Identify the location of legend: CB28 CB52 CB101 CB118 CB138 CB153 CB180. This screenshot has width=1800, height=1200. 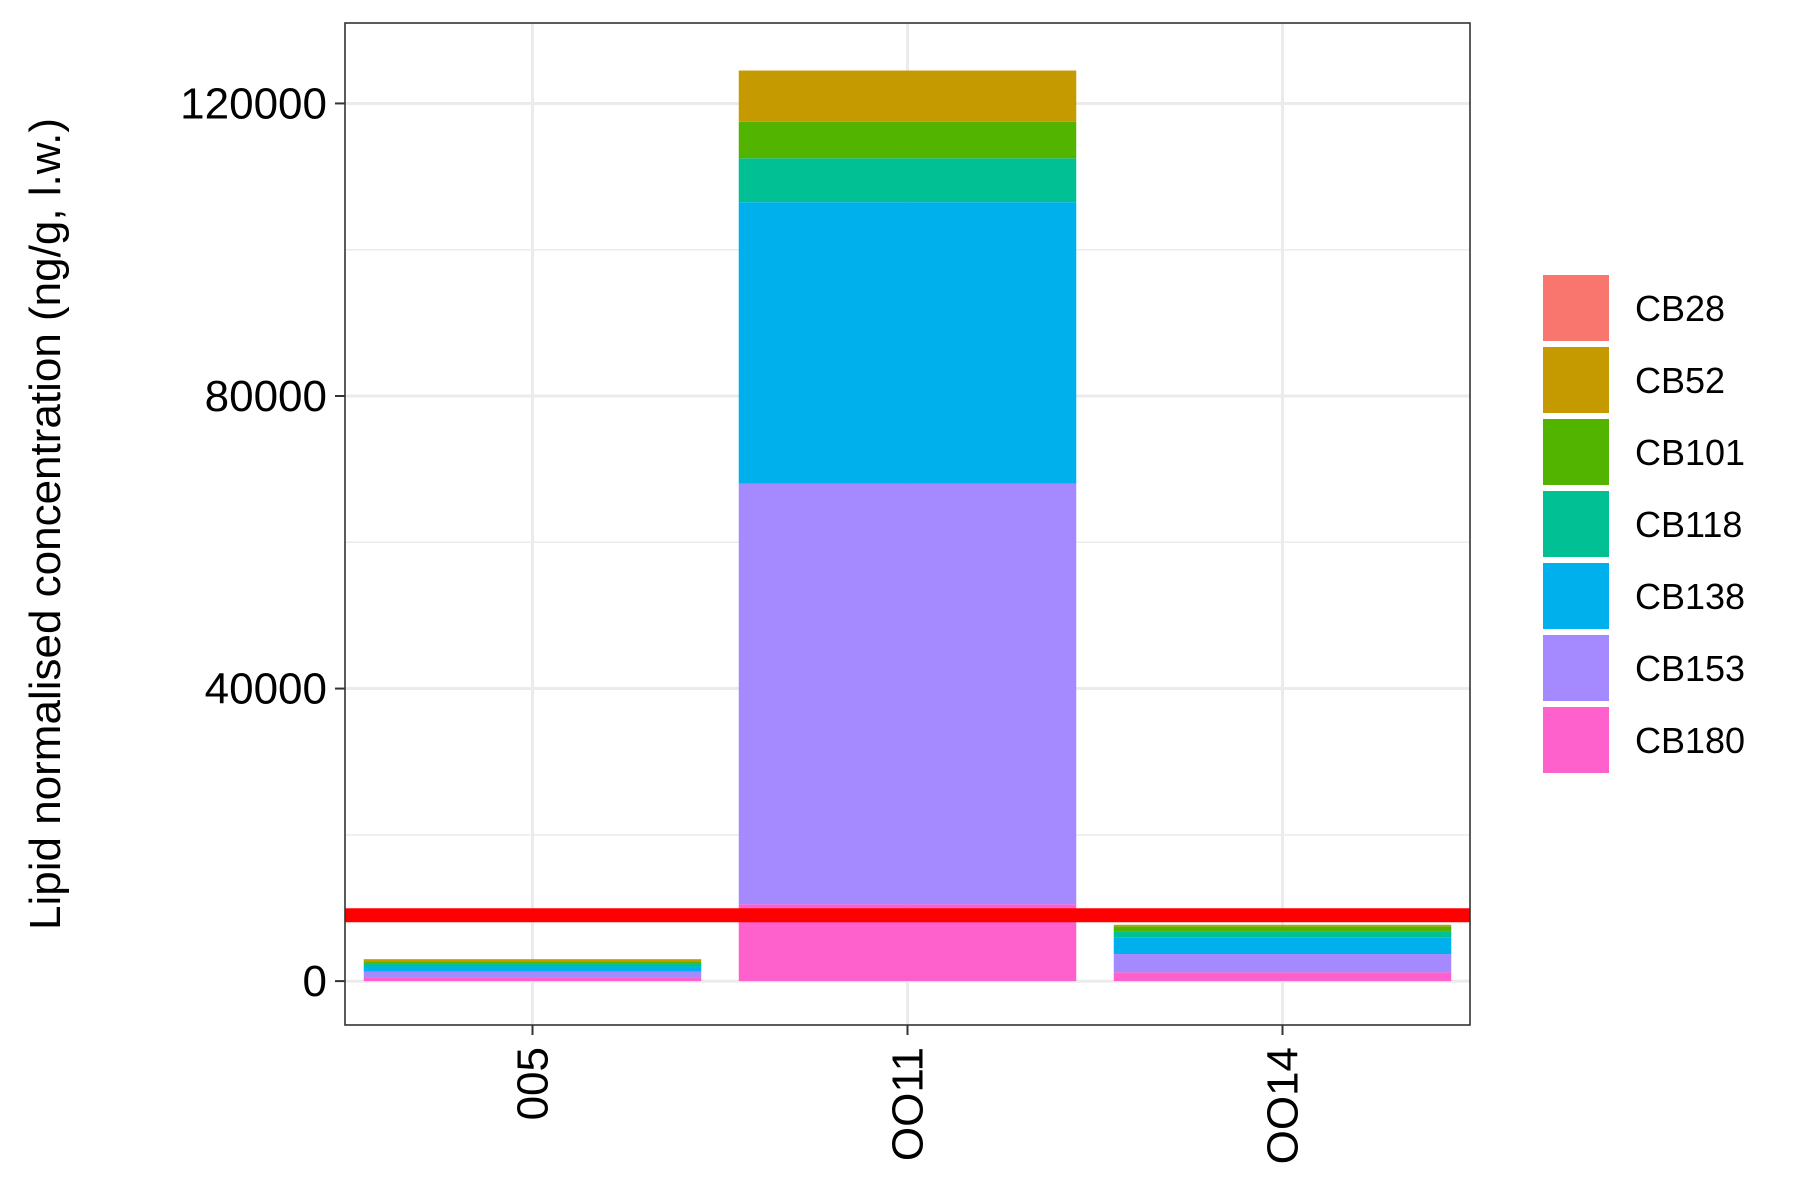
(1644, 524).